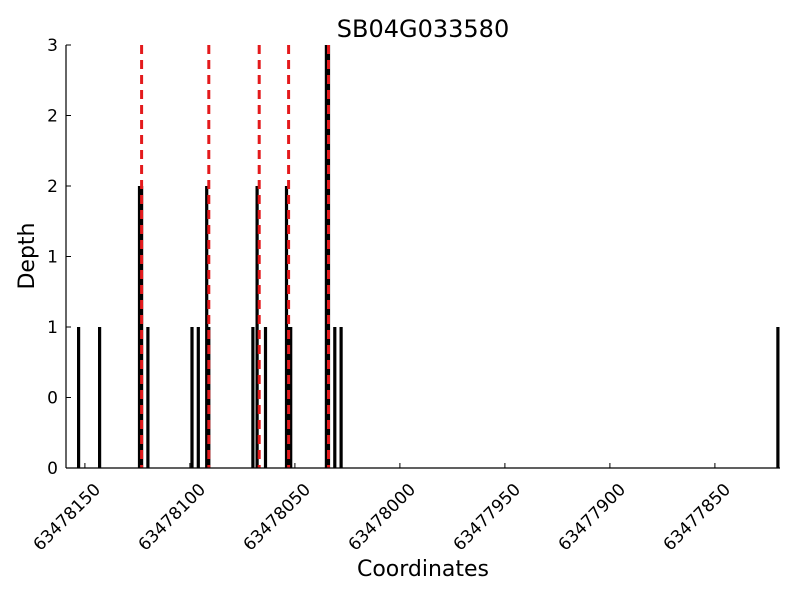 Image resolution: width=800 pixels, height=600 pixels. I want to click on x-tick-label: 63477950, so click(487, 517).